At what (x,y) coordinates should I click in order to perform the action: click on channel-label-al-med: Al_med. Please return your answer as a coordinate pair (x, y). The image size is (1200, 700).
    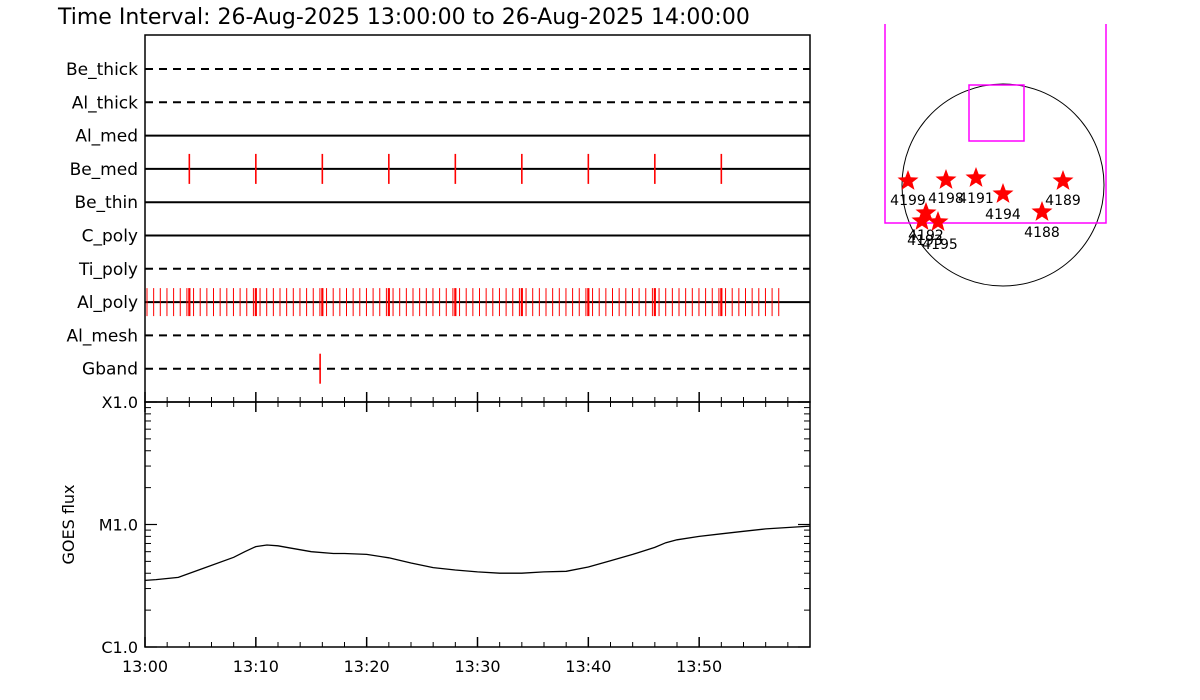
    Looking at the image, I should click on (106, 137).